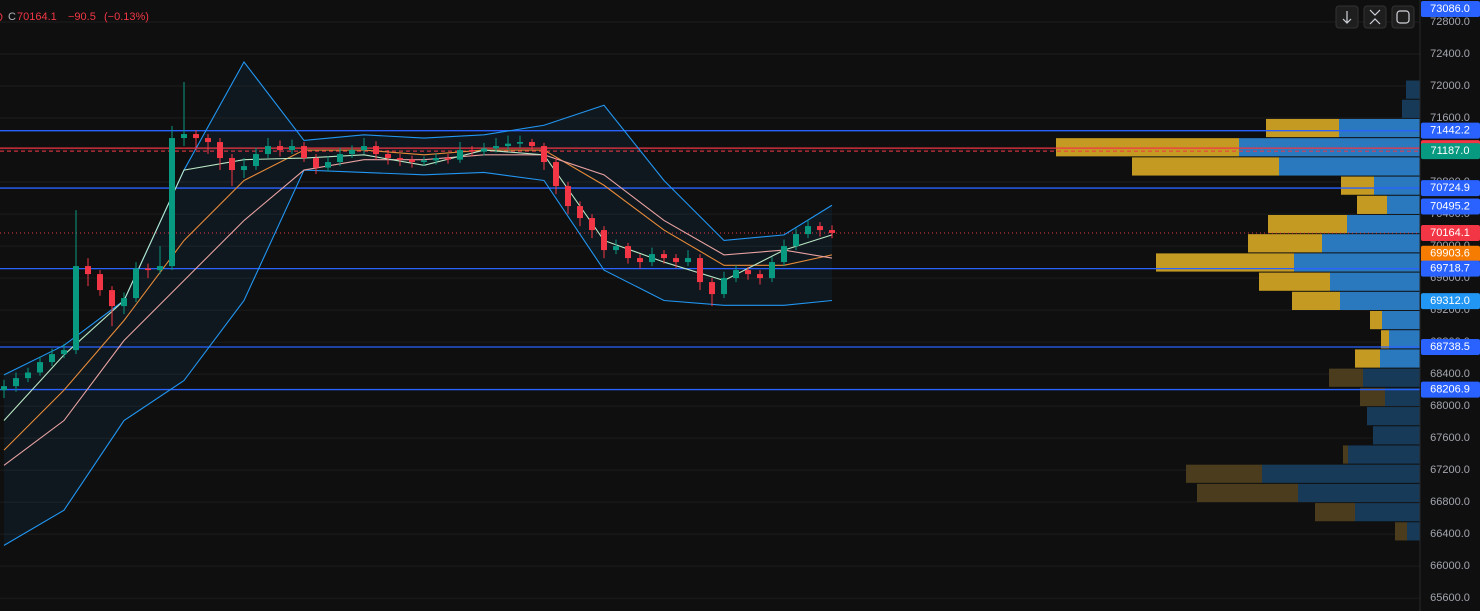 This screenshot has height=611, width=1480. What do you see at coordinates (1450, 470) in the screenshot?
I see `y-tick-label: 67200.0` at bounding box center [1450, 470].